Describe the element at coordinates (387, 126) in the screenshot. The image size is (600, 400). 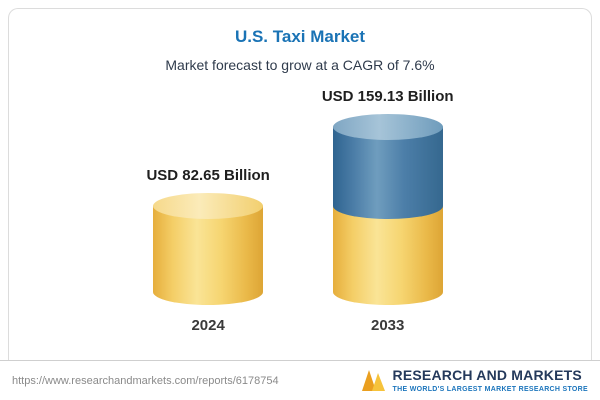
I see `cylinder-2033-top-cap` at that location.